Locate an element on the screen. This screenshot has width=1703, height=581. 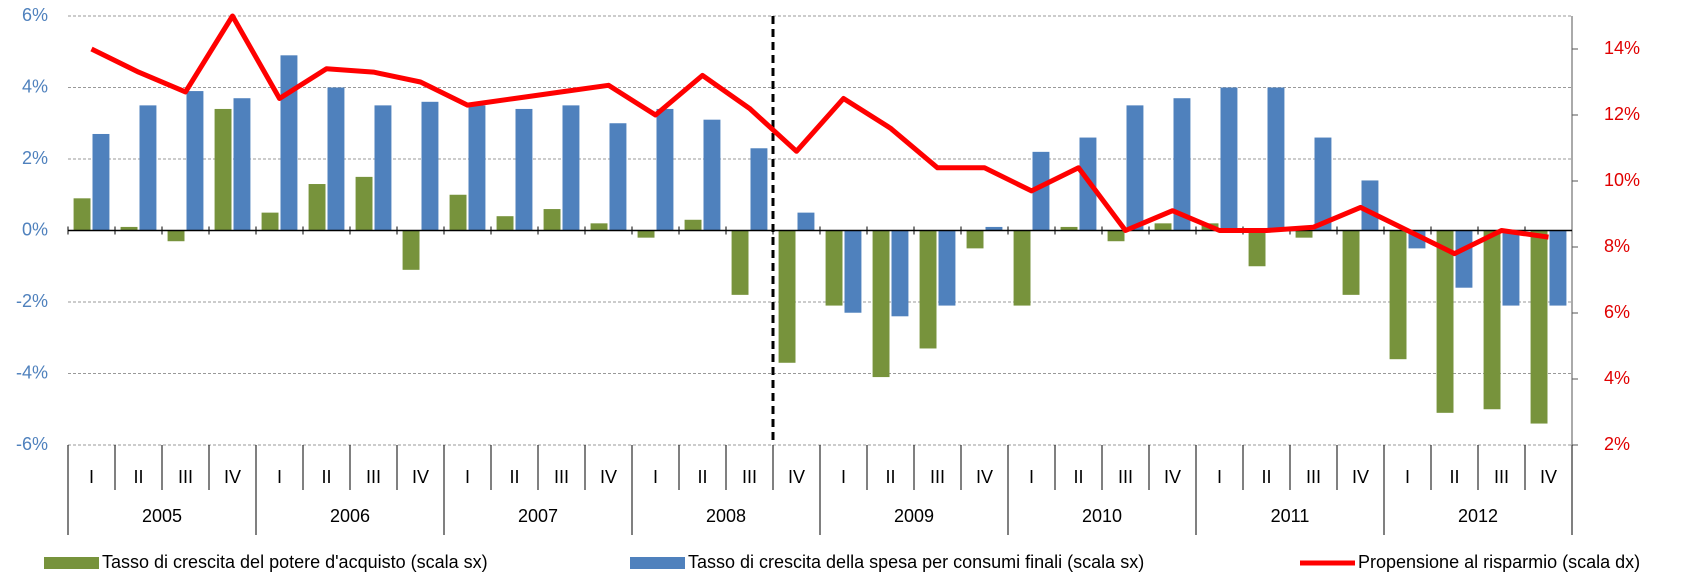
group-label: 2010 is located at coordinates (1102, 516).